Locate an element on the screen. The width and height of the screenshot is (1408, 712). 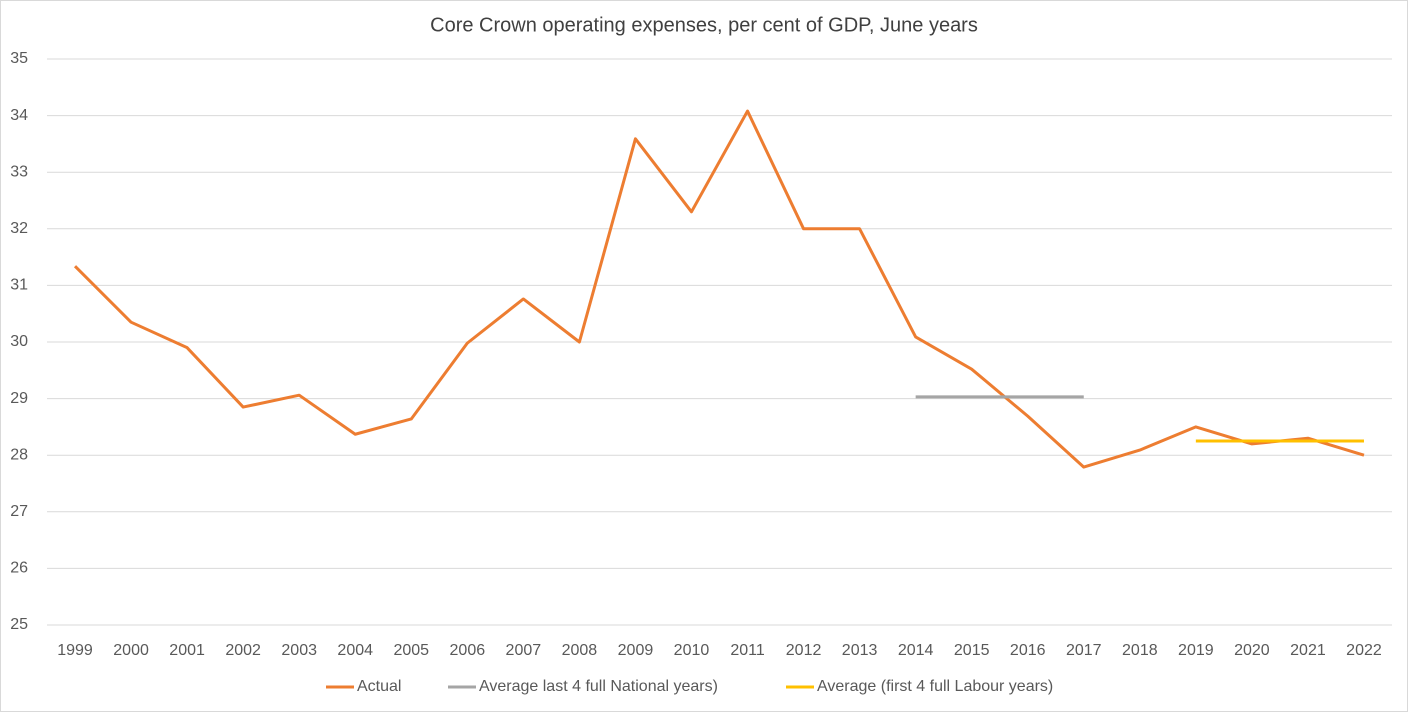
legend-label: Actual is located at coordinates (379, 686).